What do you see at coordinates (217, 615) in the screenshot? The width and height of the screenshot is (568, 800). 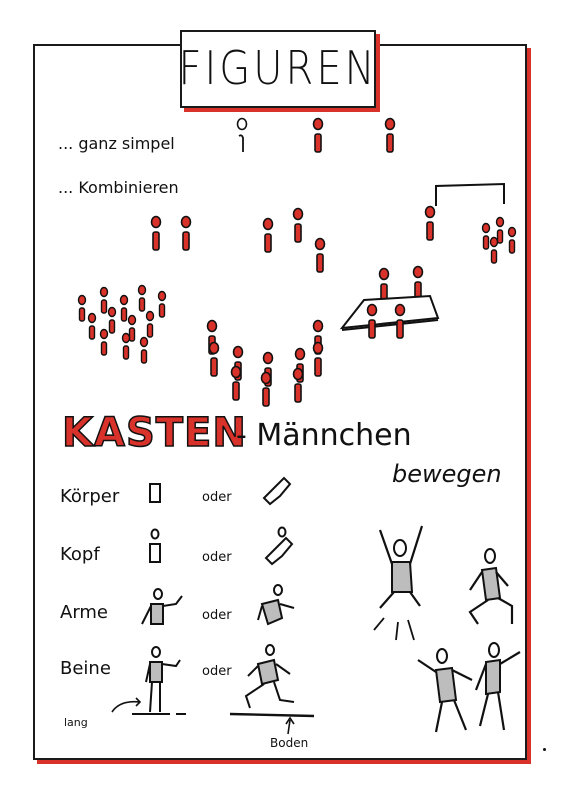 I see `or-label-3: oder` at bounding box center [217, 615].